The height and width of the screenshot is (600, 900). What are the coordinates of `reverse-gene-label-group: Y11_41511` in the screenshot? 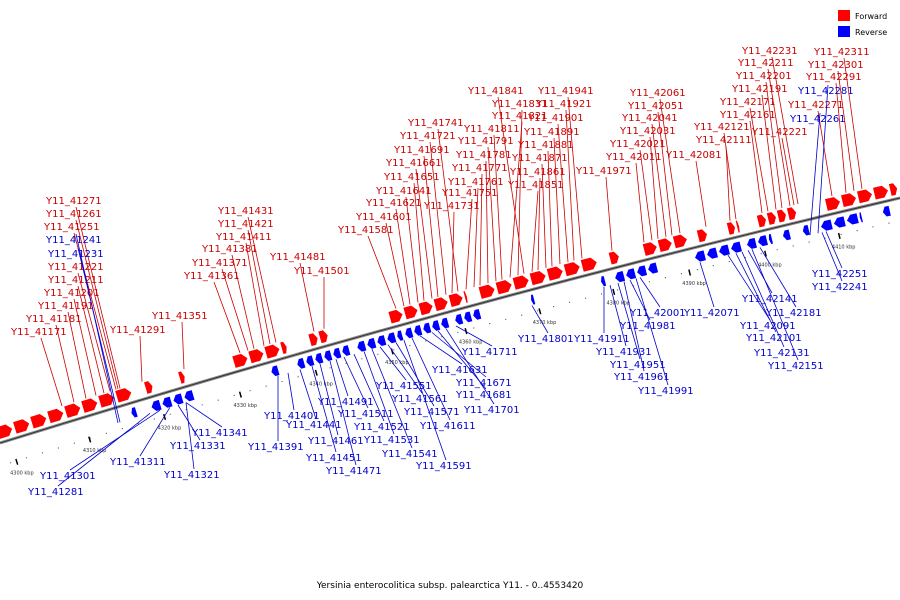 It's located at (365, 388).